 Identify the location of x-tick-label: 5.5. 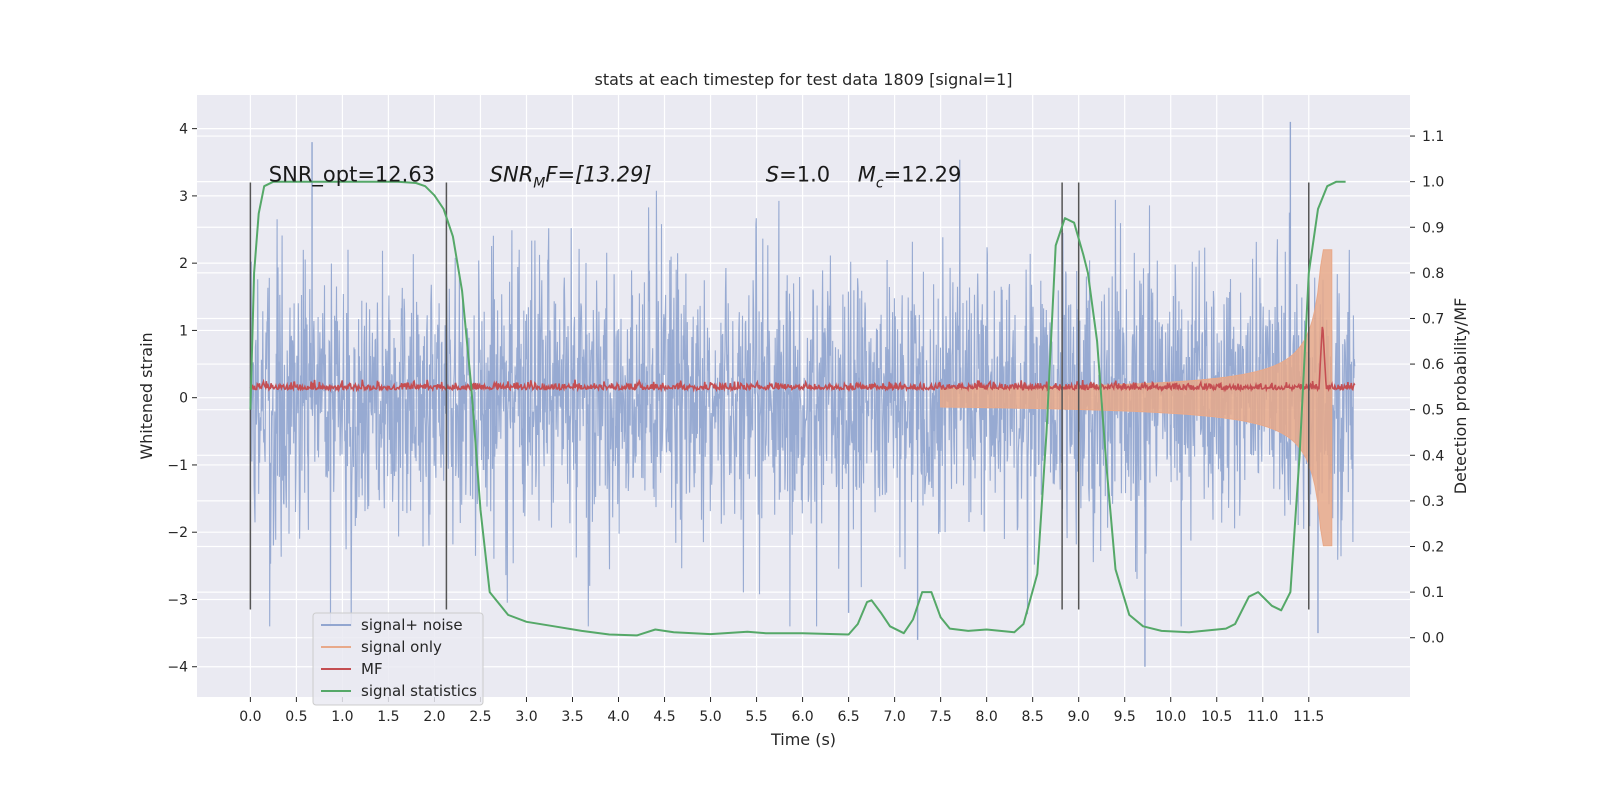
(756, 717).